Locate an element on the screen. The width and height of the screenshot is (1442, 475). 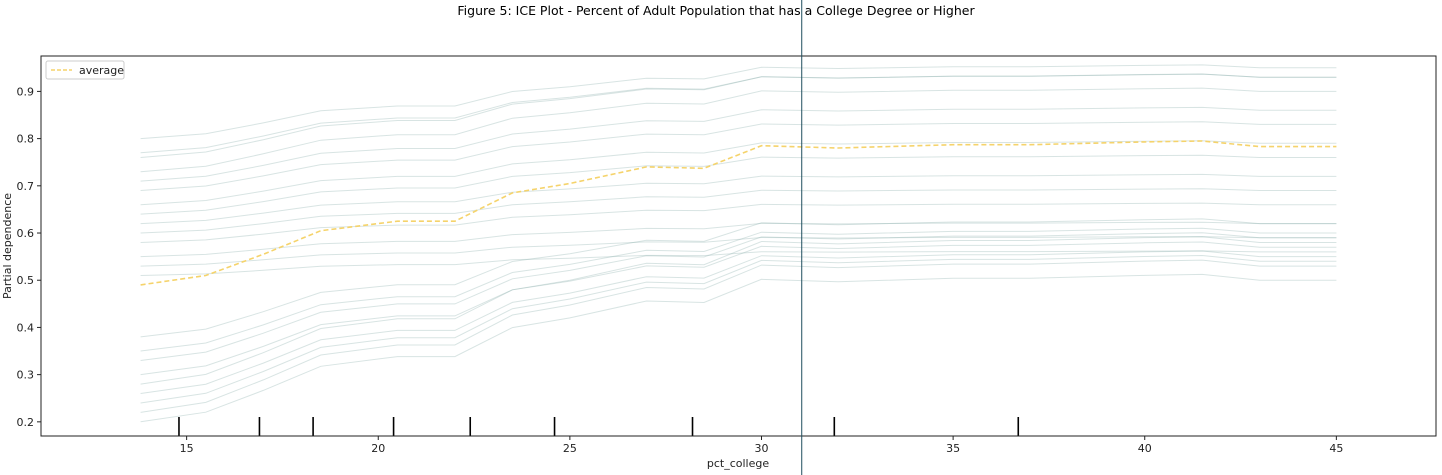
y-axis-label: Partial dependence is located at coordinates (7, 246).